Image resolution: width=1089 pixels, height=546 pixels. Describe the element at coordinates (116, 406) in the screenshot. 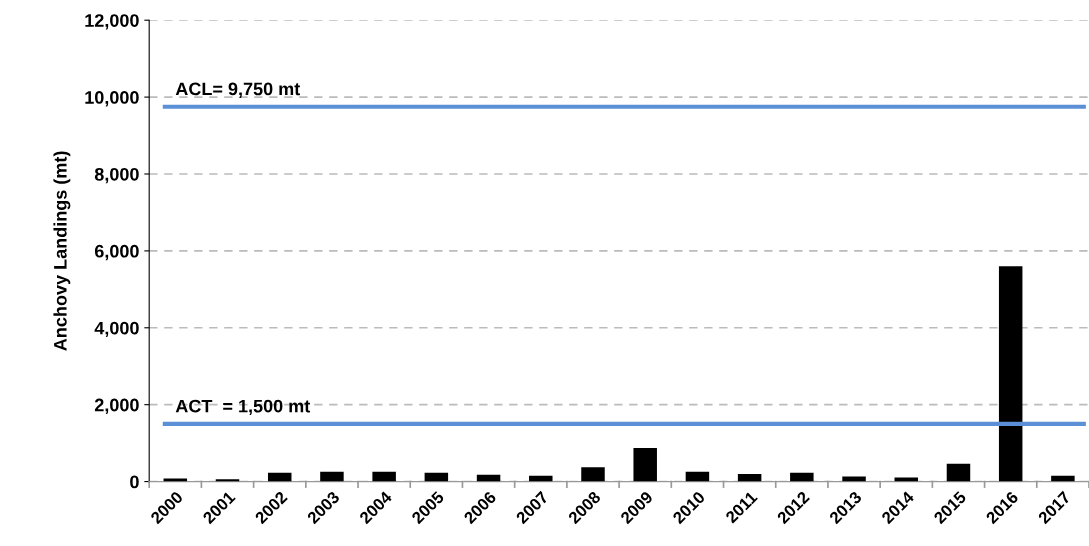

I see `y-tick-label: 2,000` at that location.